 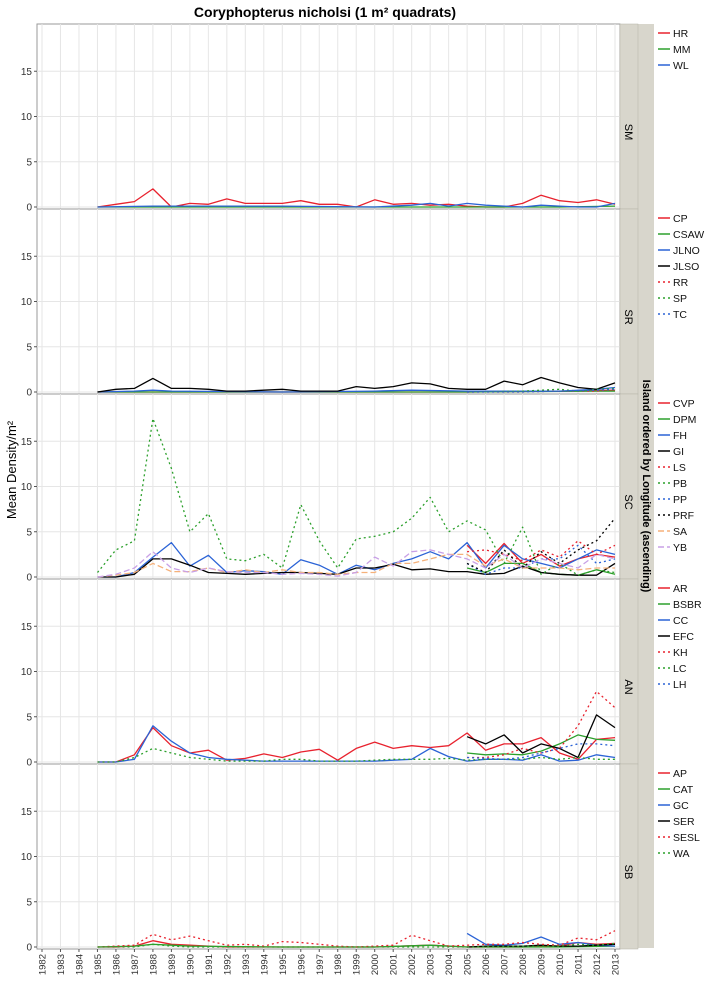 I want to click on legend-label-csaw: CSAW, so click(x=688, y=235).